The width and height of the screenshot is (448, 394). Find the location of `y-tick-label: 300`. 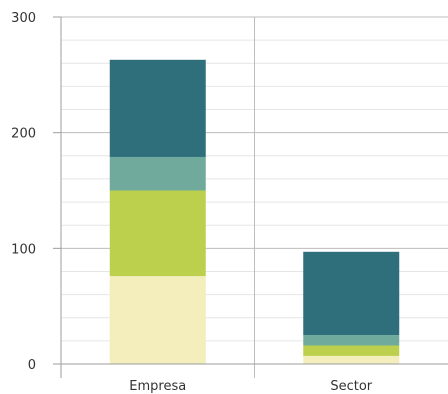

y-tick-label: 300 is located at coordinates (23, 18).